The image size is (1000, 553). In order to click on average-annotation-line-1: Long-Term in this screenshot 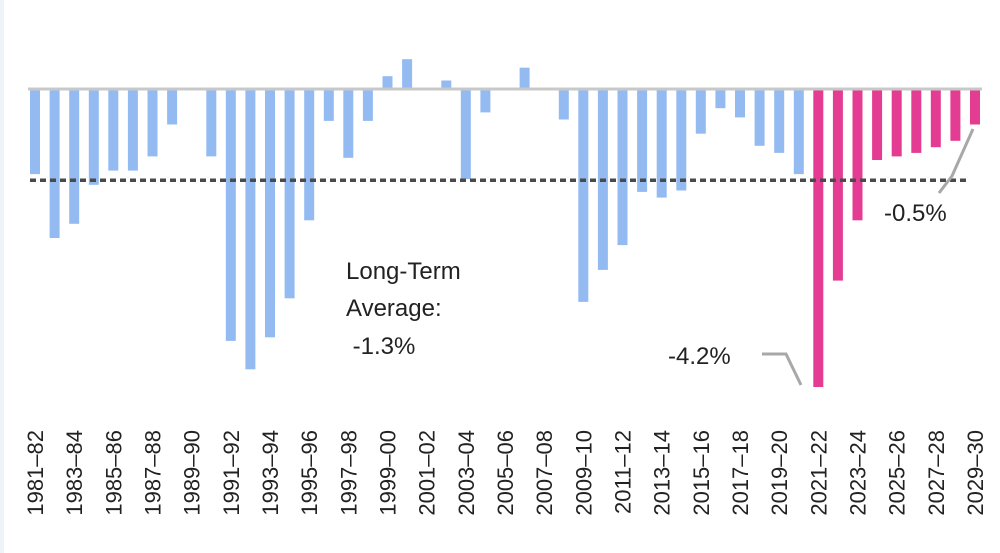, I will do `click(403, 271)`.